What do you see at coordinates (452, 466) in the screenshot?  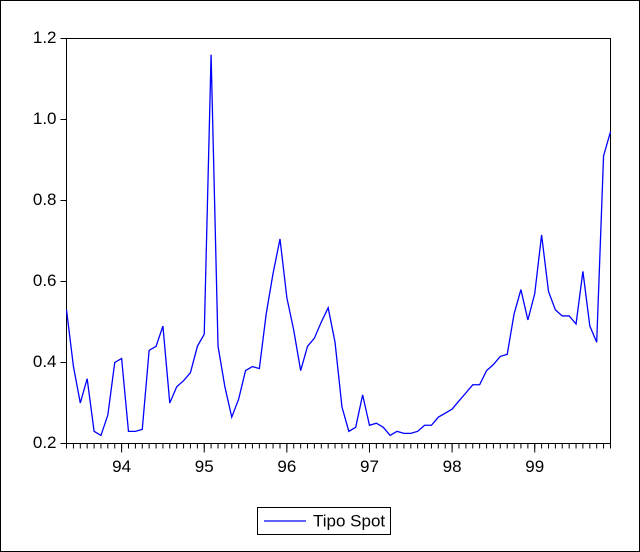 I see `x-tick-label: 98` at bounding box center [452, 466].